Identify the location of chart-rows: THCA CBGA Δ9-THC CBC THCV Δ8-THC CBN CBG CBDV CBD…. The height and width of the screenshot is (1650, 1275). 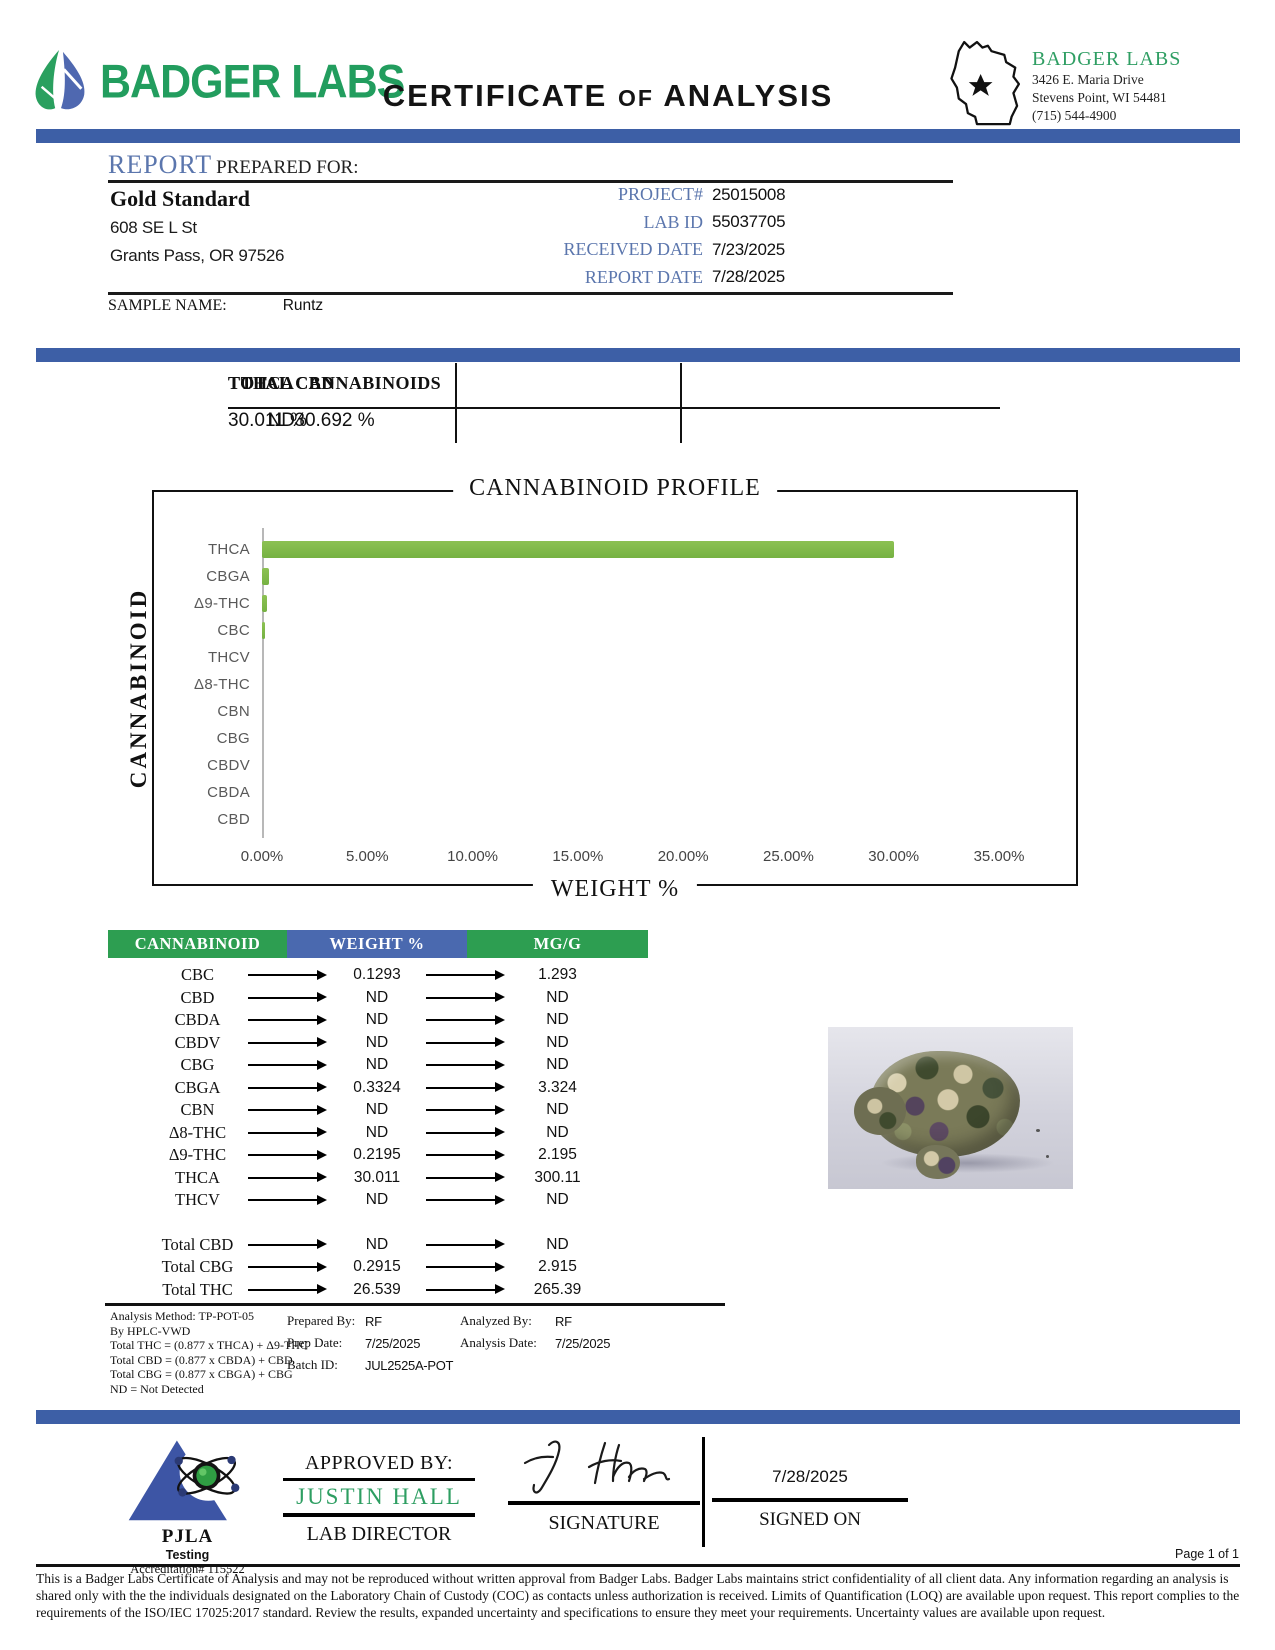
(615, 684).